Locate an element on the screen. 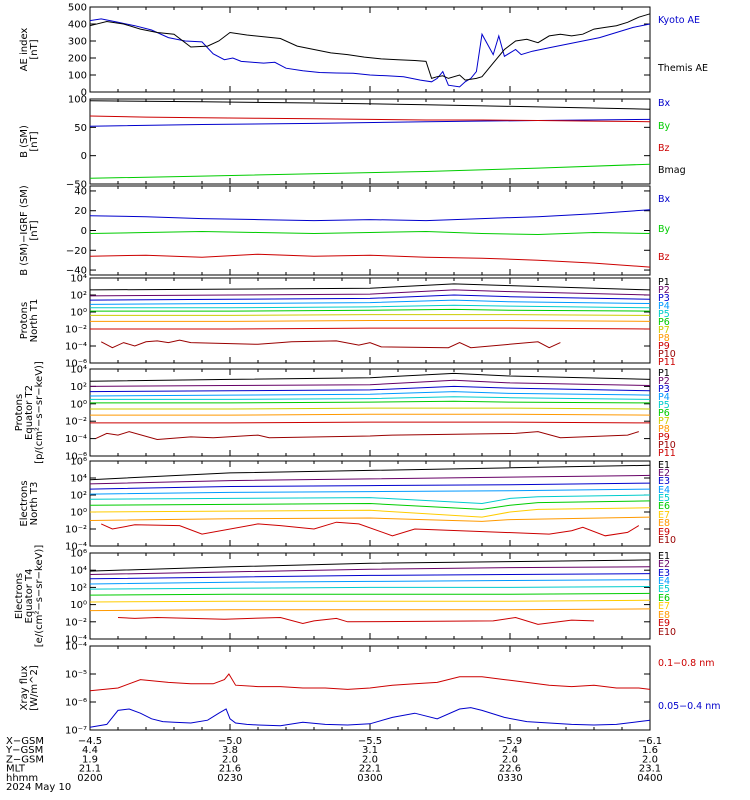 The image size is (750, 800). series-line-e4 is located at coordinates (370, 491).